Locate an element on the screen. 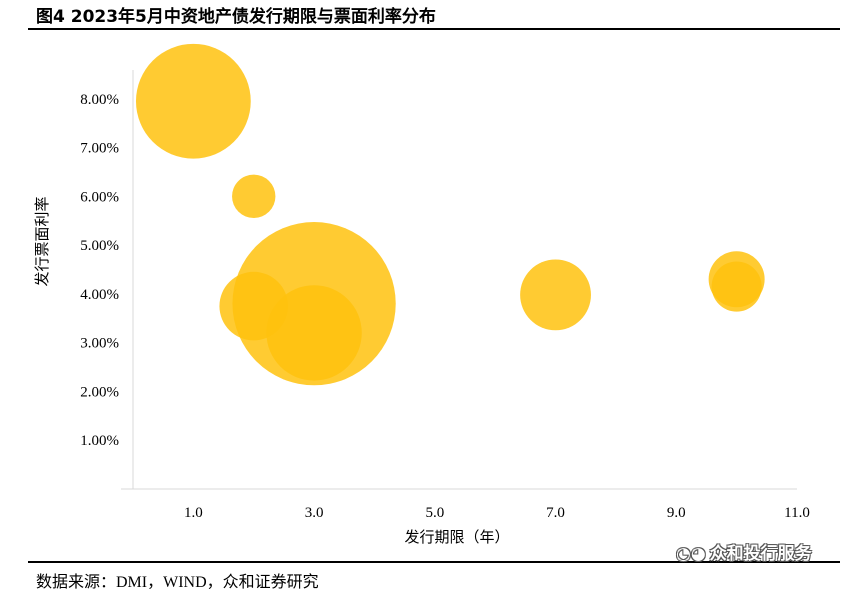  wechat-icon: ◔◕ is located at coordinates (691, 554).